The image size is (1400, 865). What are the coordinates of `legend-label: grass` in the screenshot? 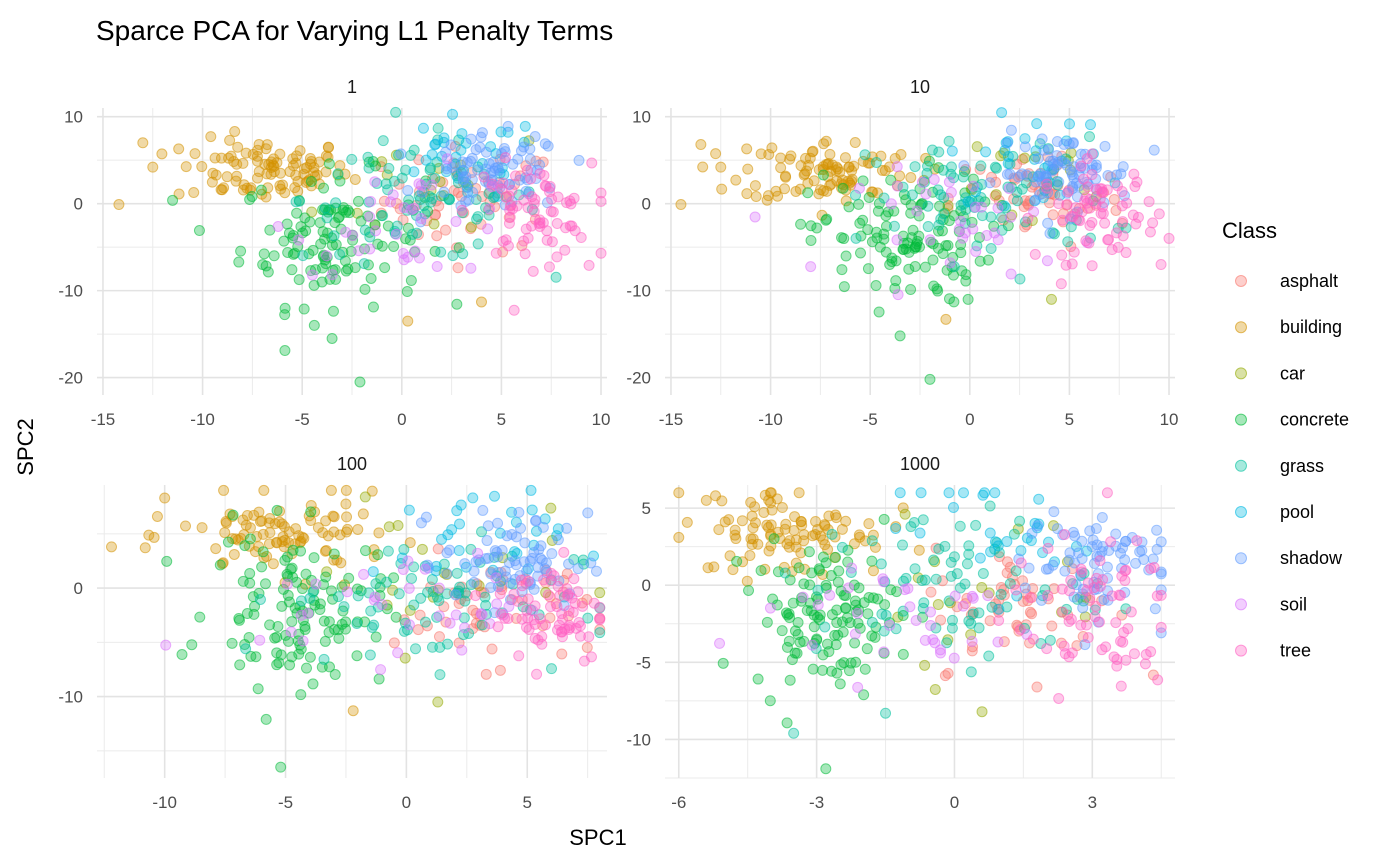 It's located at (1302, 466).